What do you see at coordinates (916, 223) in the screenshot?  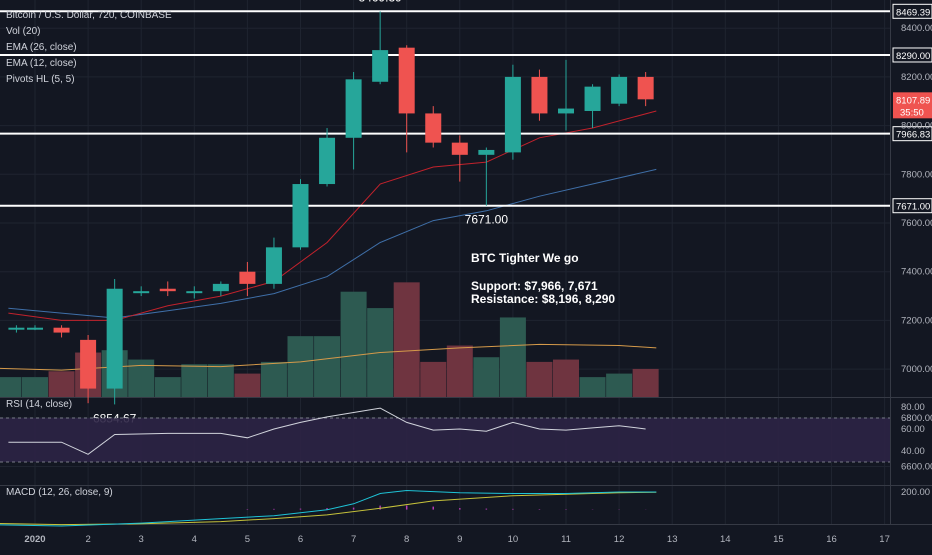 I see `price-tick-label: 7600.00` at bounding box center [916, 223].